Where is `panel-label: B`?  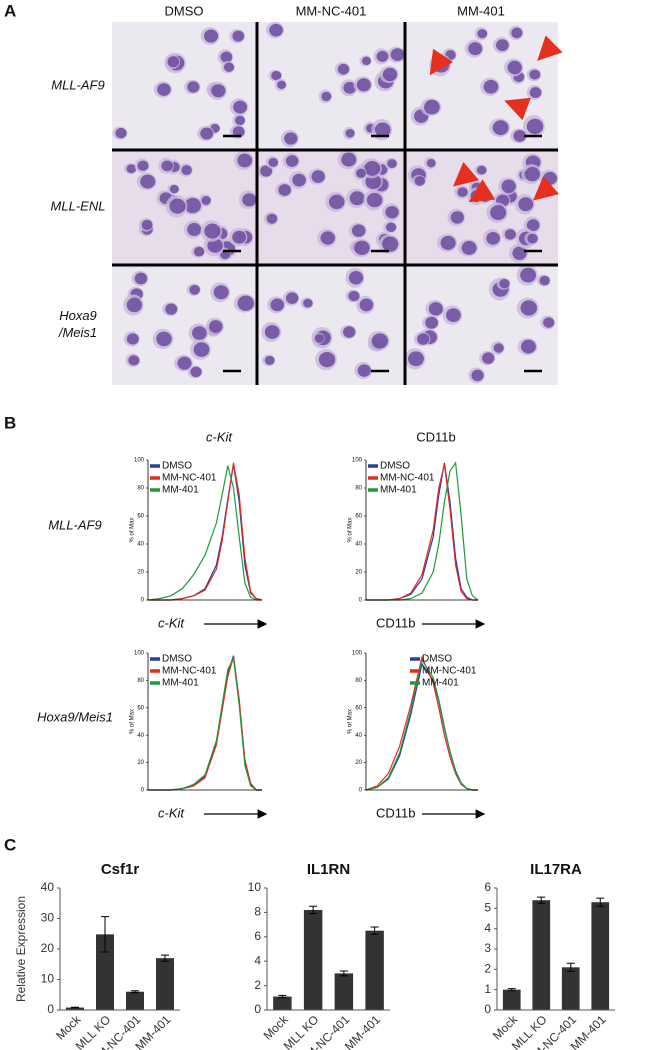 panel-label: B is located at coordinates (10, 422).